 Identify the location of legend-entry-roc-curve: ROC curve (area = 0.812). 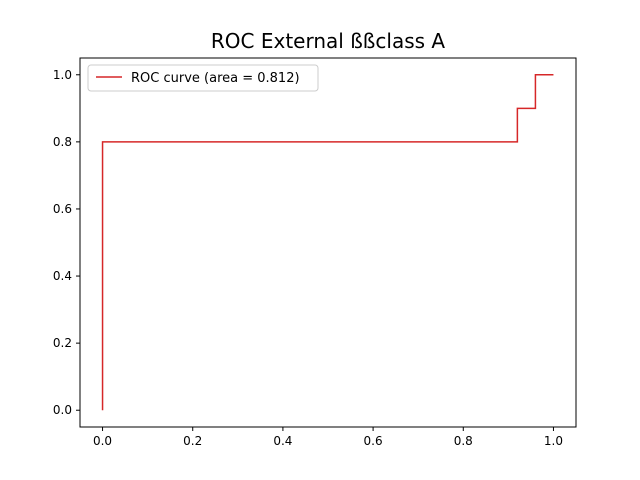
(215, 78).